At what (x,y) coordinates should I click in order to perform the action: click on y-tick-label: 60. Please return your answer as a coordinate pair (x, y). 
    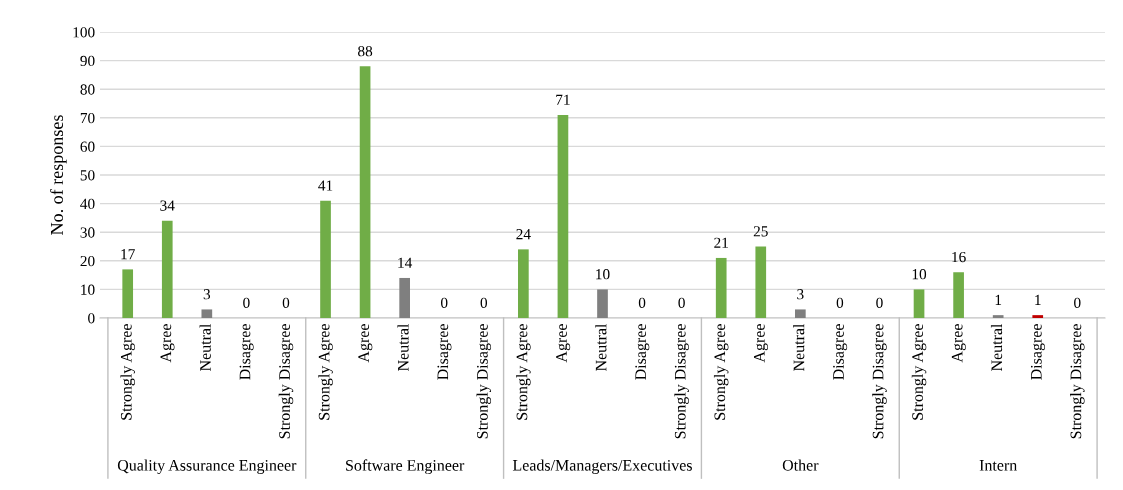
    Looking at the image, I should click on (87, 146).